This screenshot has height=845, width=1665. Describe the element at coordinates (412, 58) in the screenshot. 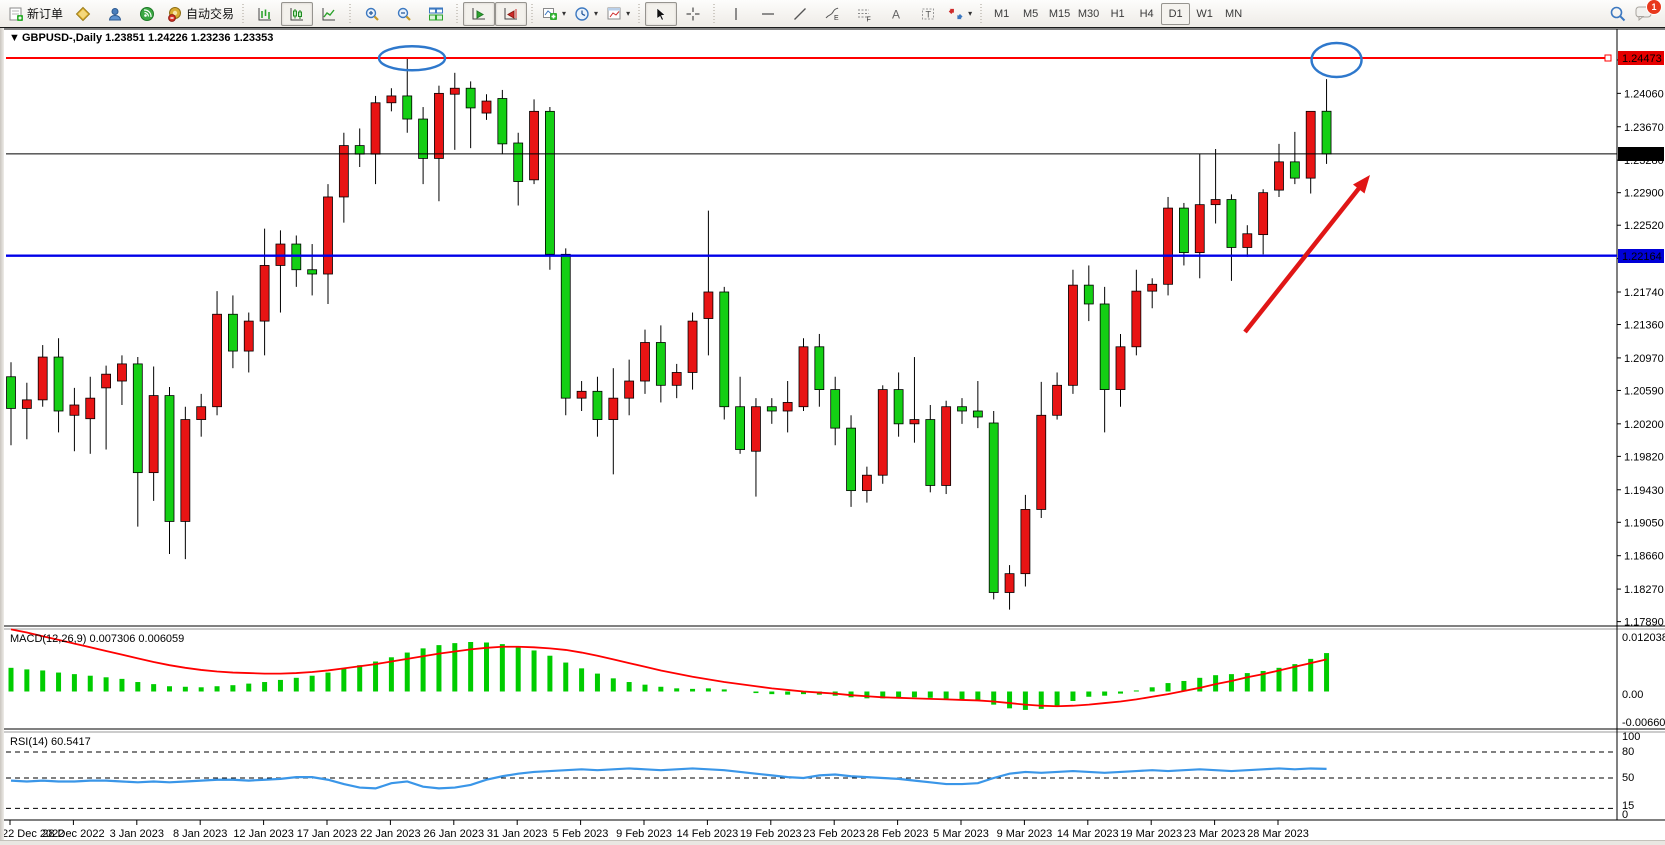

I see `january-top-circle` at that location.